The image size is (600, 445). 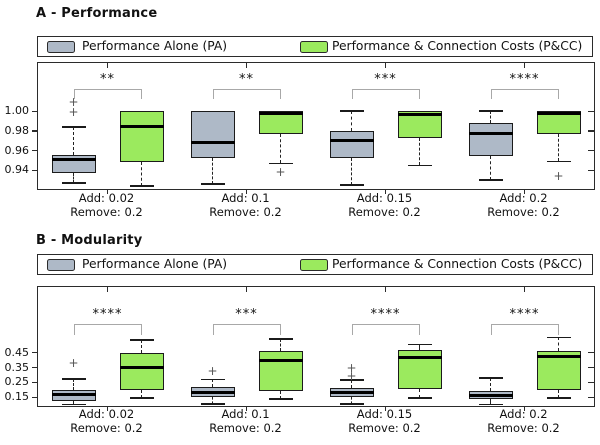 I want to click on boxplot-box-pa, so click(x=212, y=134).